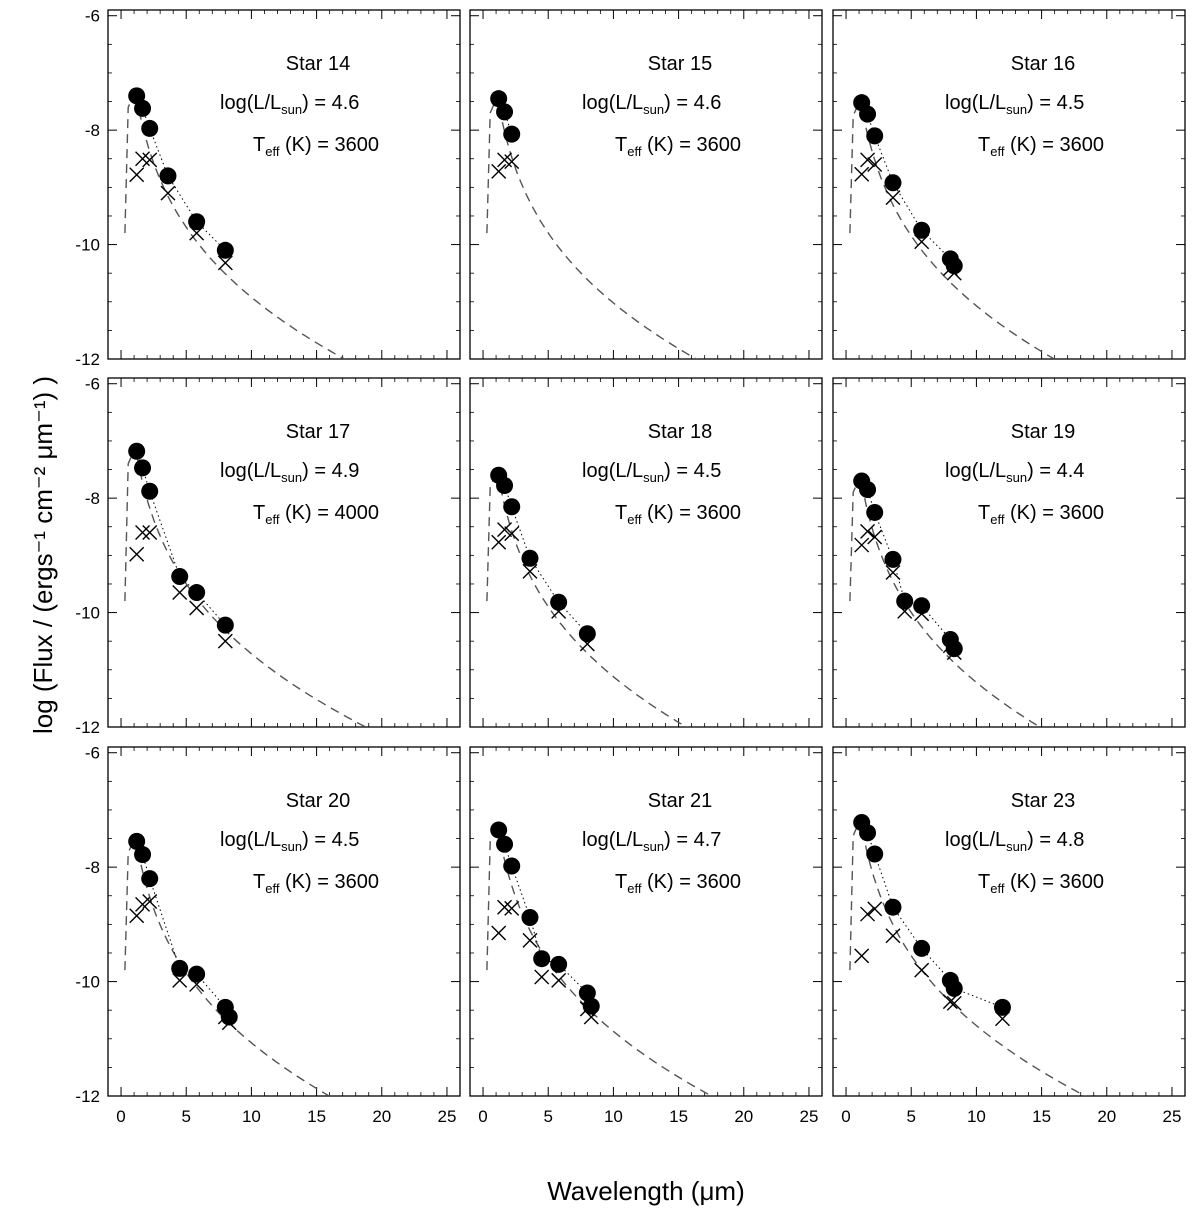 The height and width of the screenshot is (1219, 1200). I want to click on panel-4-ytick-label: -10, so click(87, 613).